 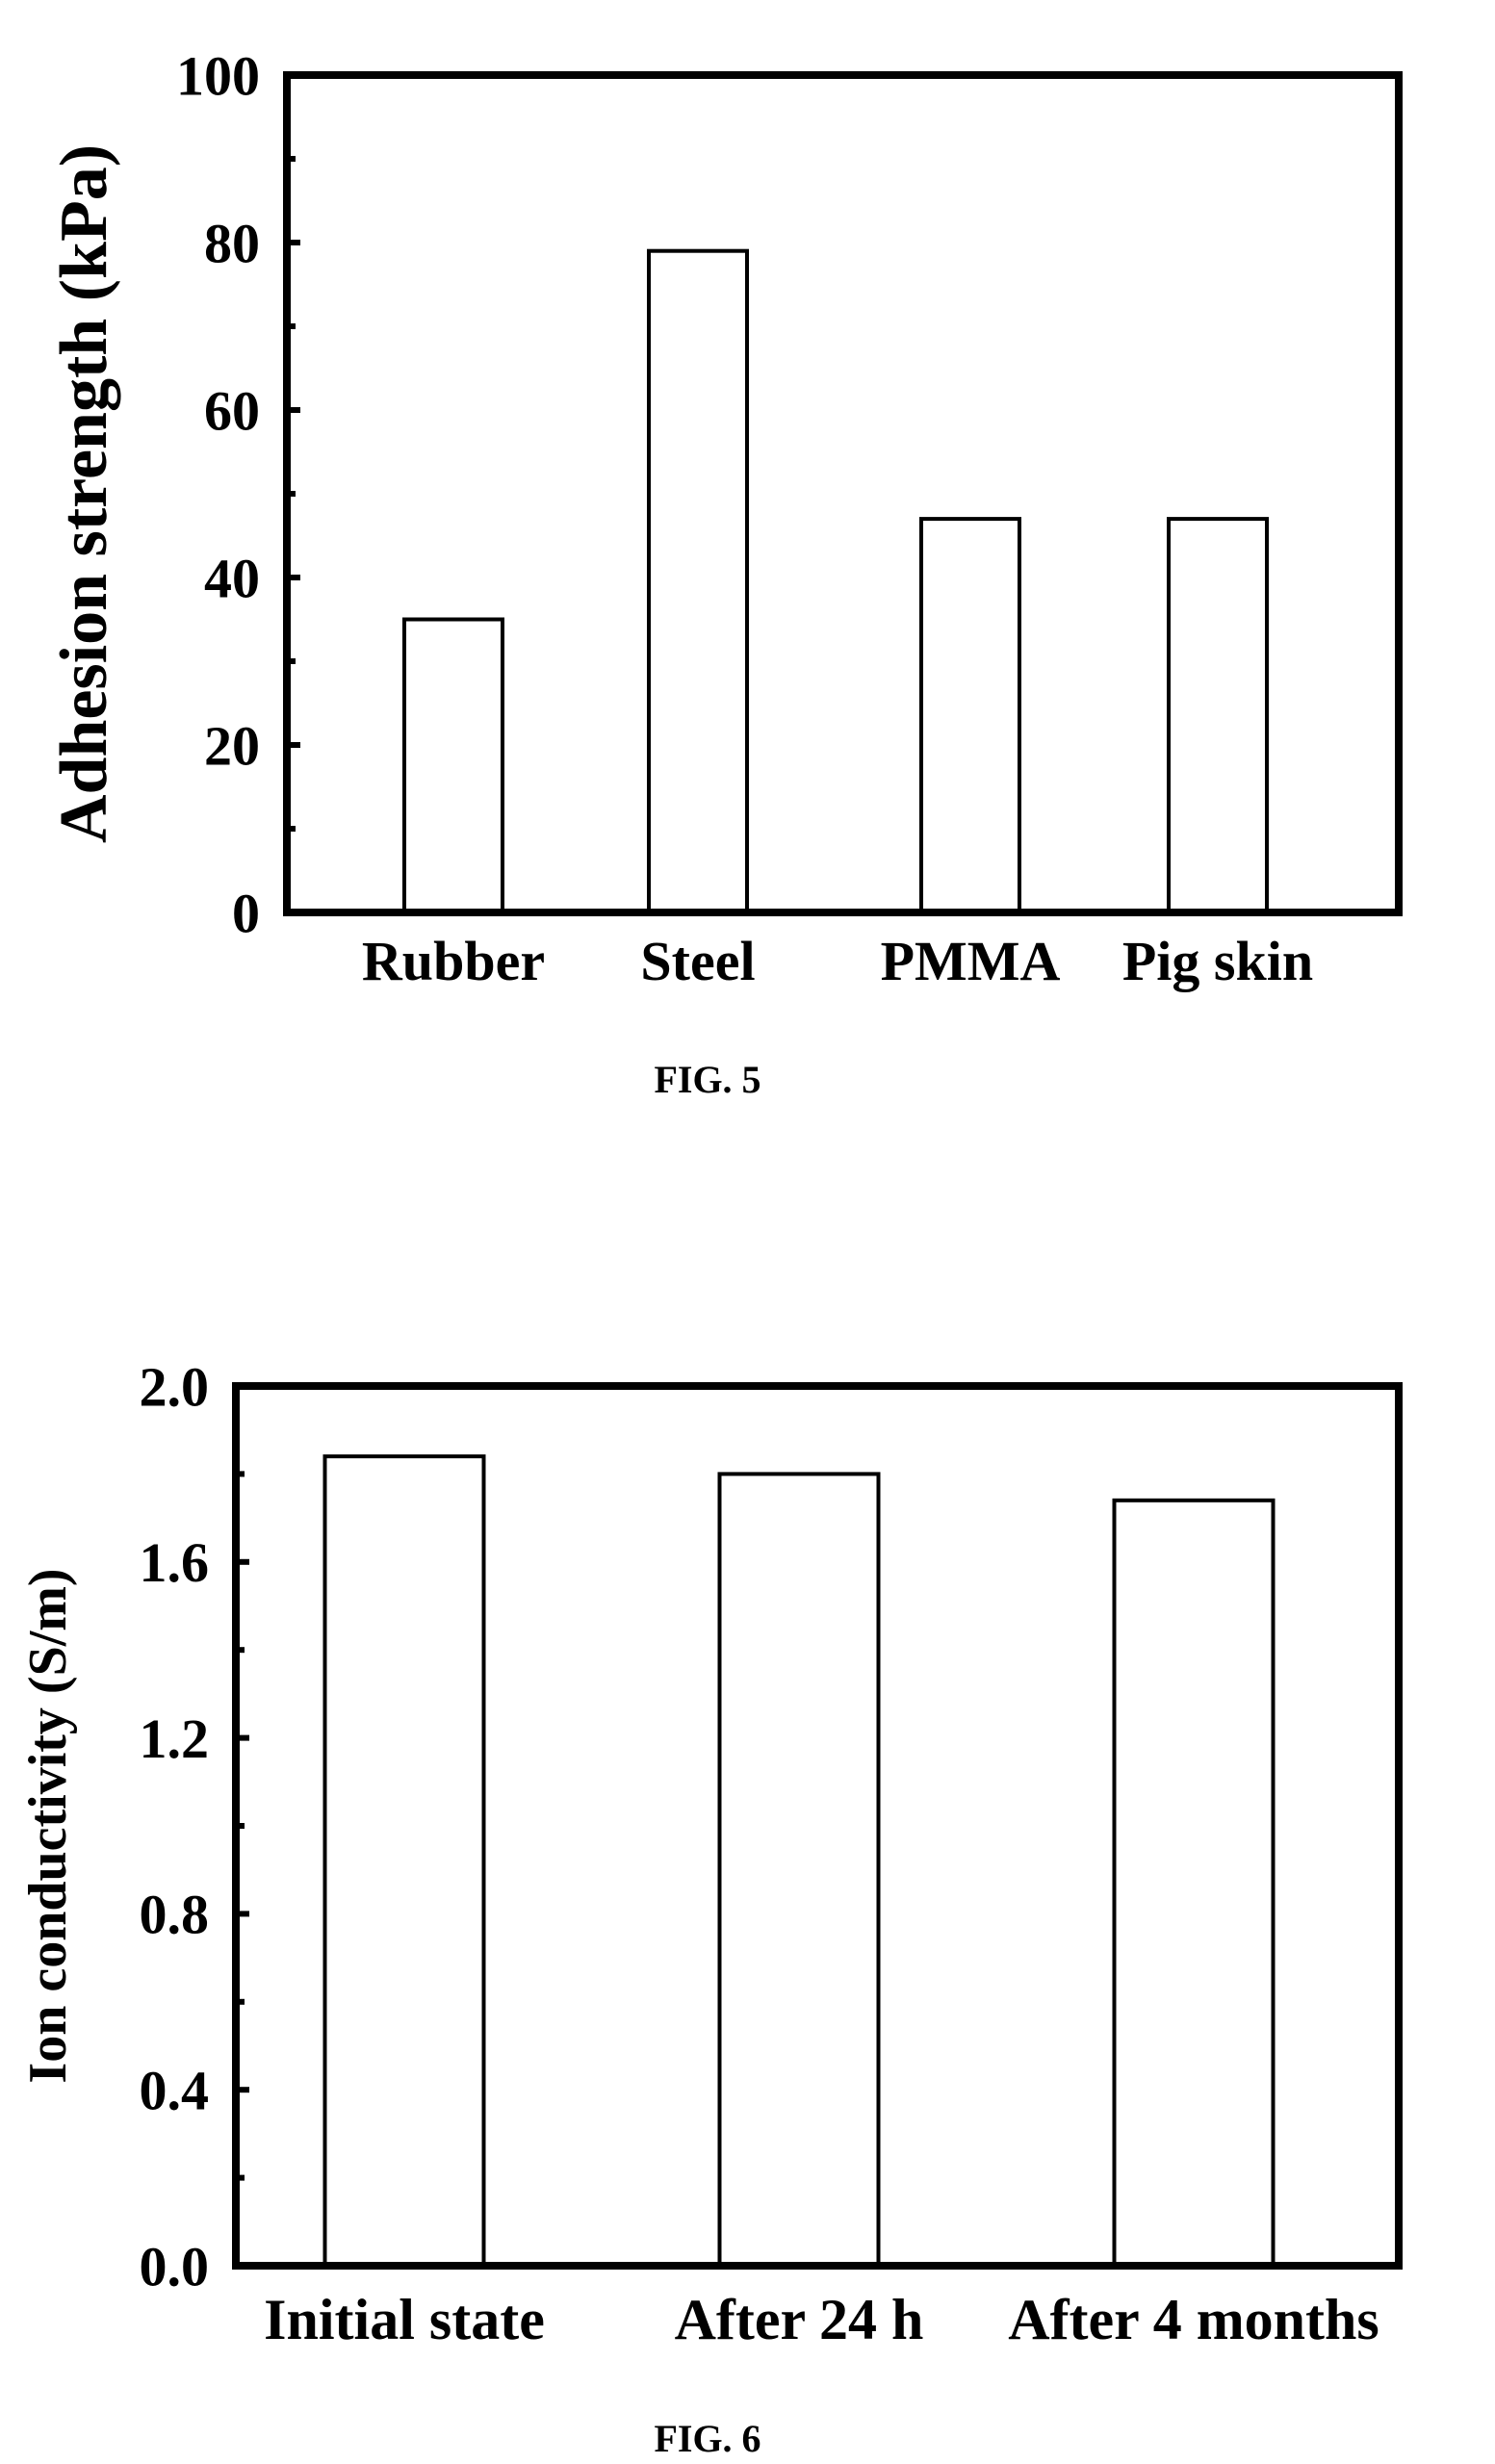 I want to click on y-tick-label: 1.2, so click(x=175, y=1738).